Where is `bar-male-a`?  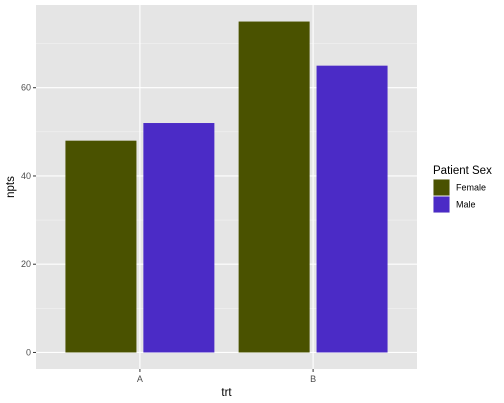 bar-male-a is located at coordinates (179, 238).